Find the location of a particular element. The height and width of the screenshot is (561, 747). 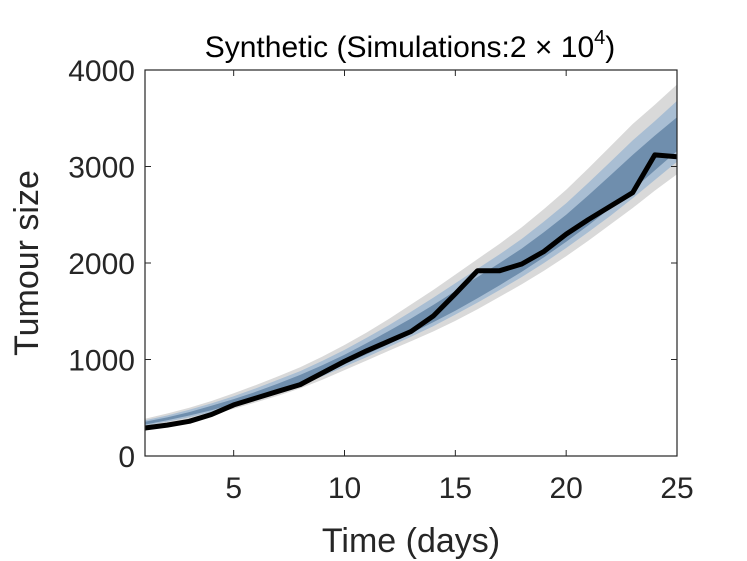

x-tick-label-2: 15 is located at coordinates (455, 488).